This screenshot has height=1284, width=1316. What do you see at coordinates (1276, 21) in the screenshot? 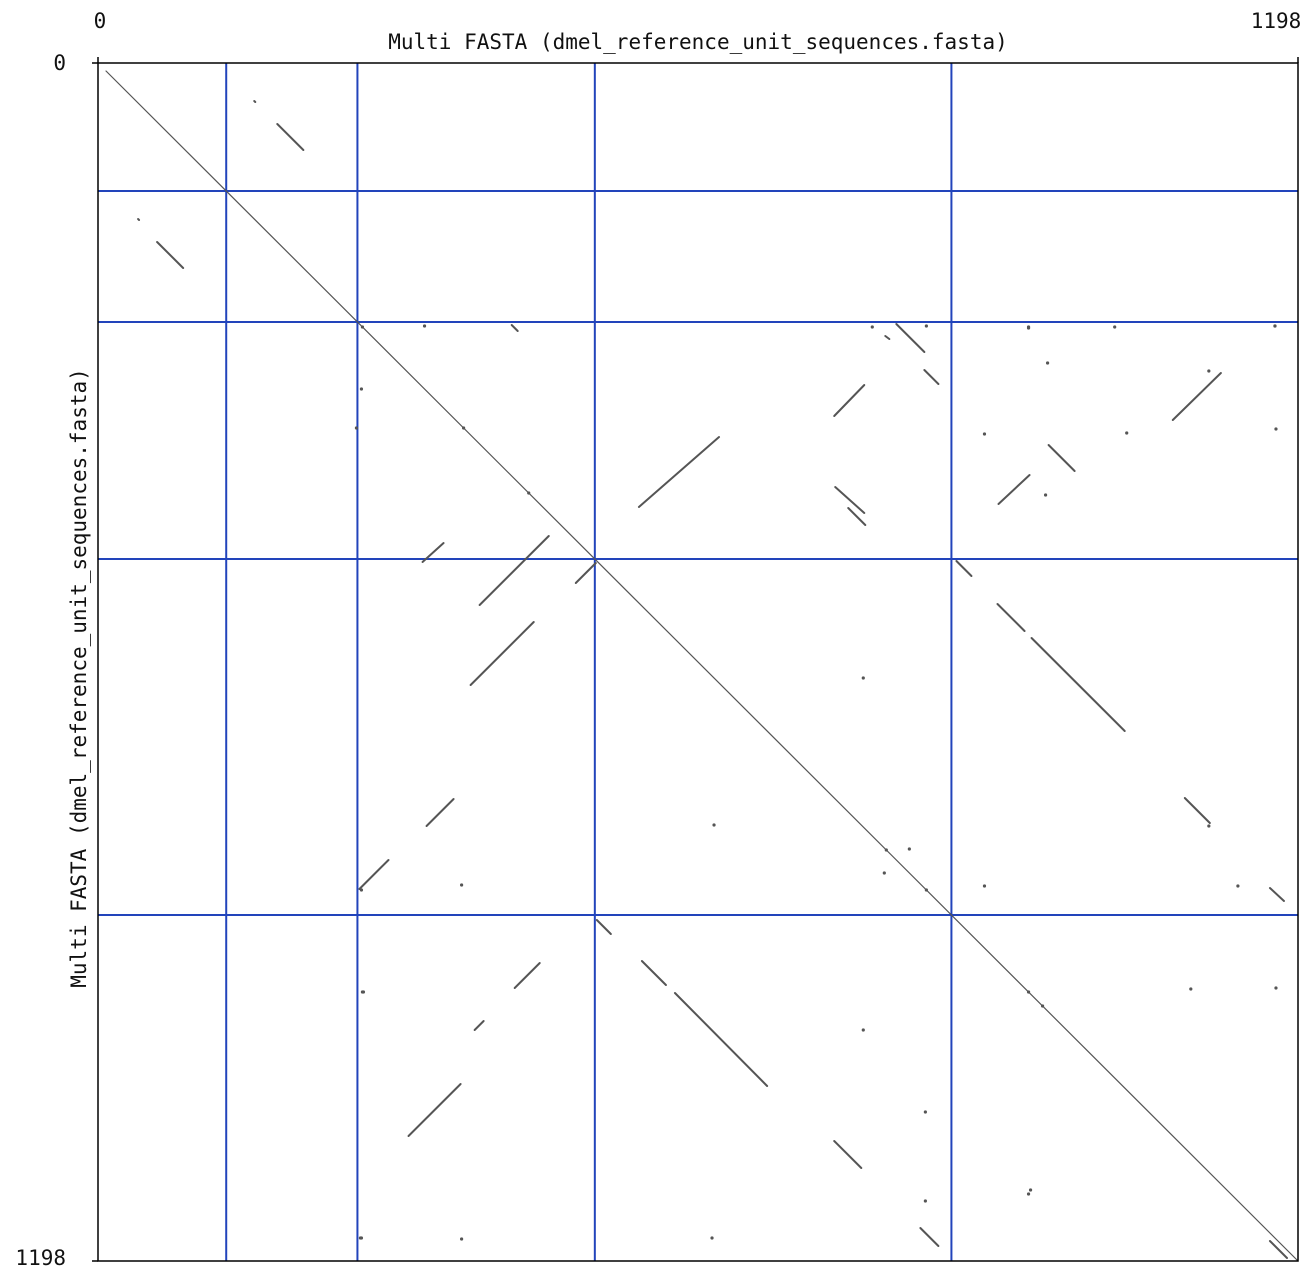
I see `x-tick-label-end: 1198` at bounding box center [1276, 21].